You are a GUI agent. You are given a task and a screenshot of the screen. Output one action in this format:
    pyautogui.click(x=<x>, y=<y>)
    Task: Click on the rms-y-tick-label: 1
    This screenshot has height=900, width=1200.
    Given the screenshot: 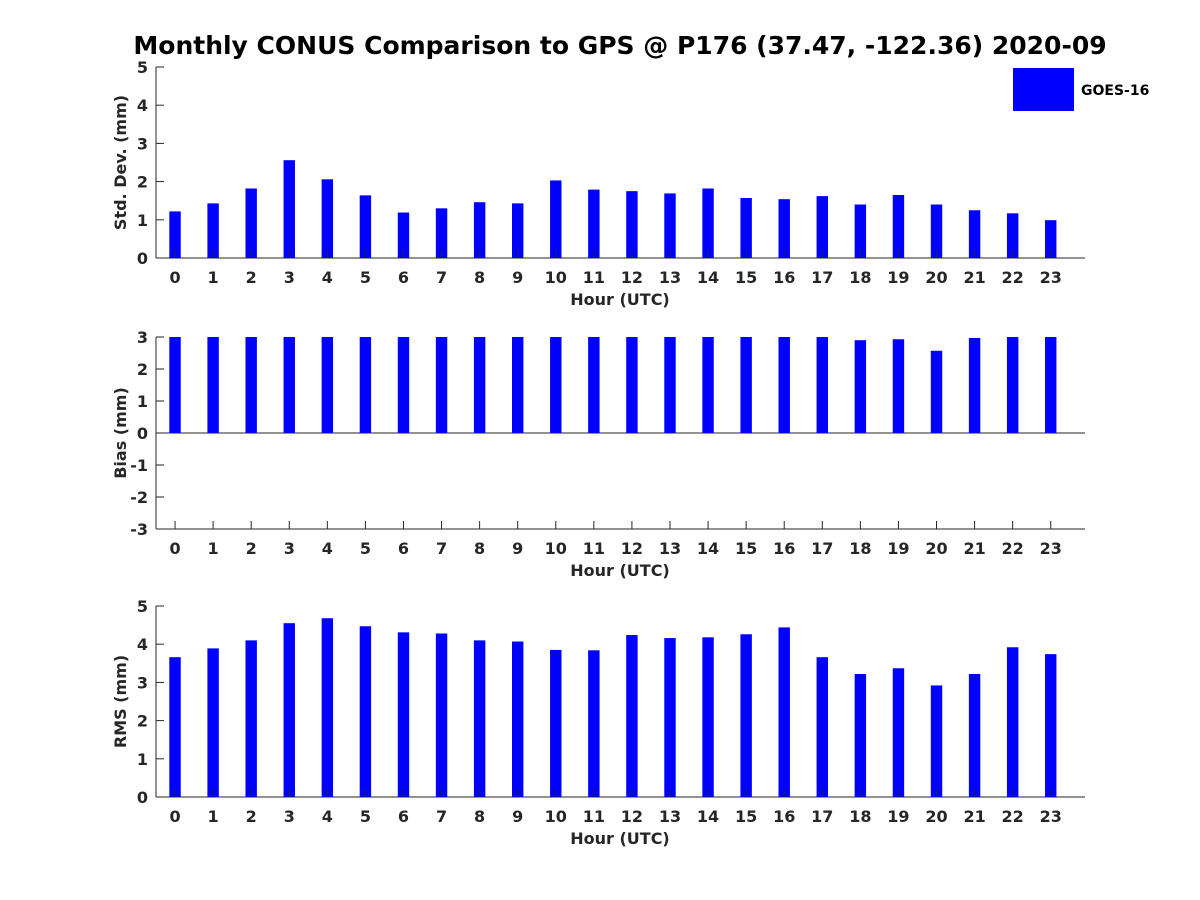 What is the action you would take?
    pyautogui.click(x=142, y=759)
    